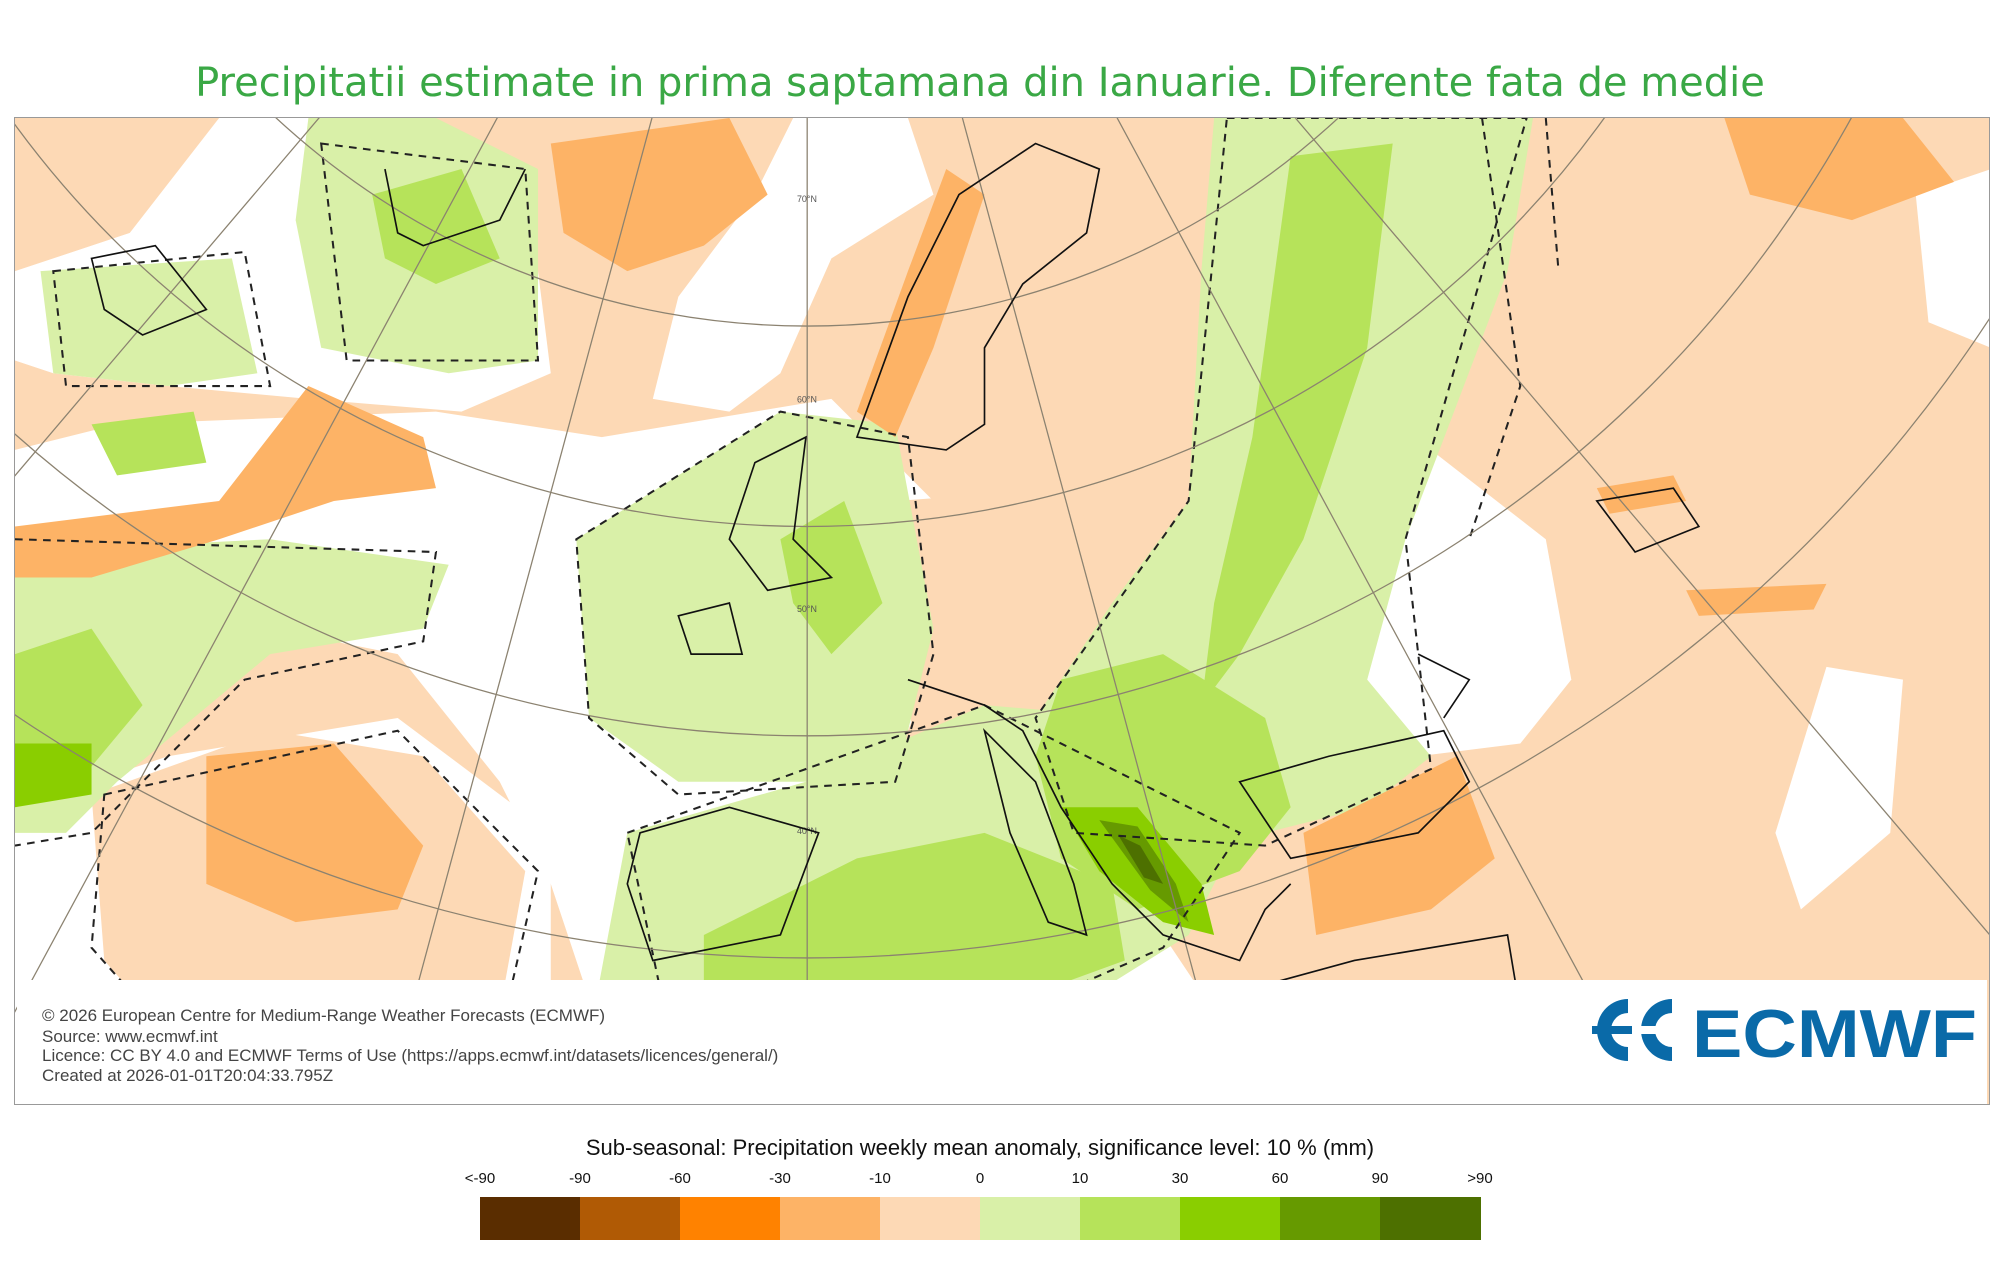 The width and height of the screenshot is (2000, 1270). I want to click on ecmwf-logo: ECMWF, so click(1787, 1030).